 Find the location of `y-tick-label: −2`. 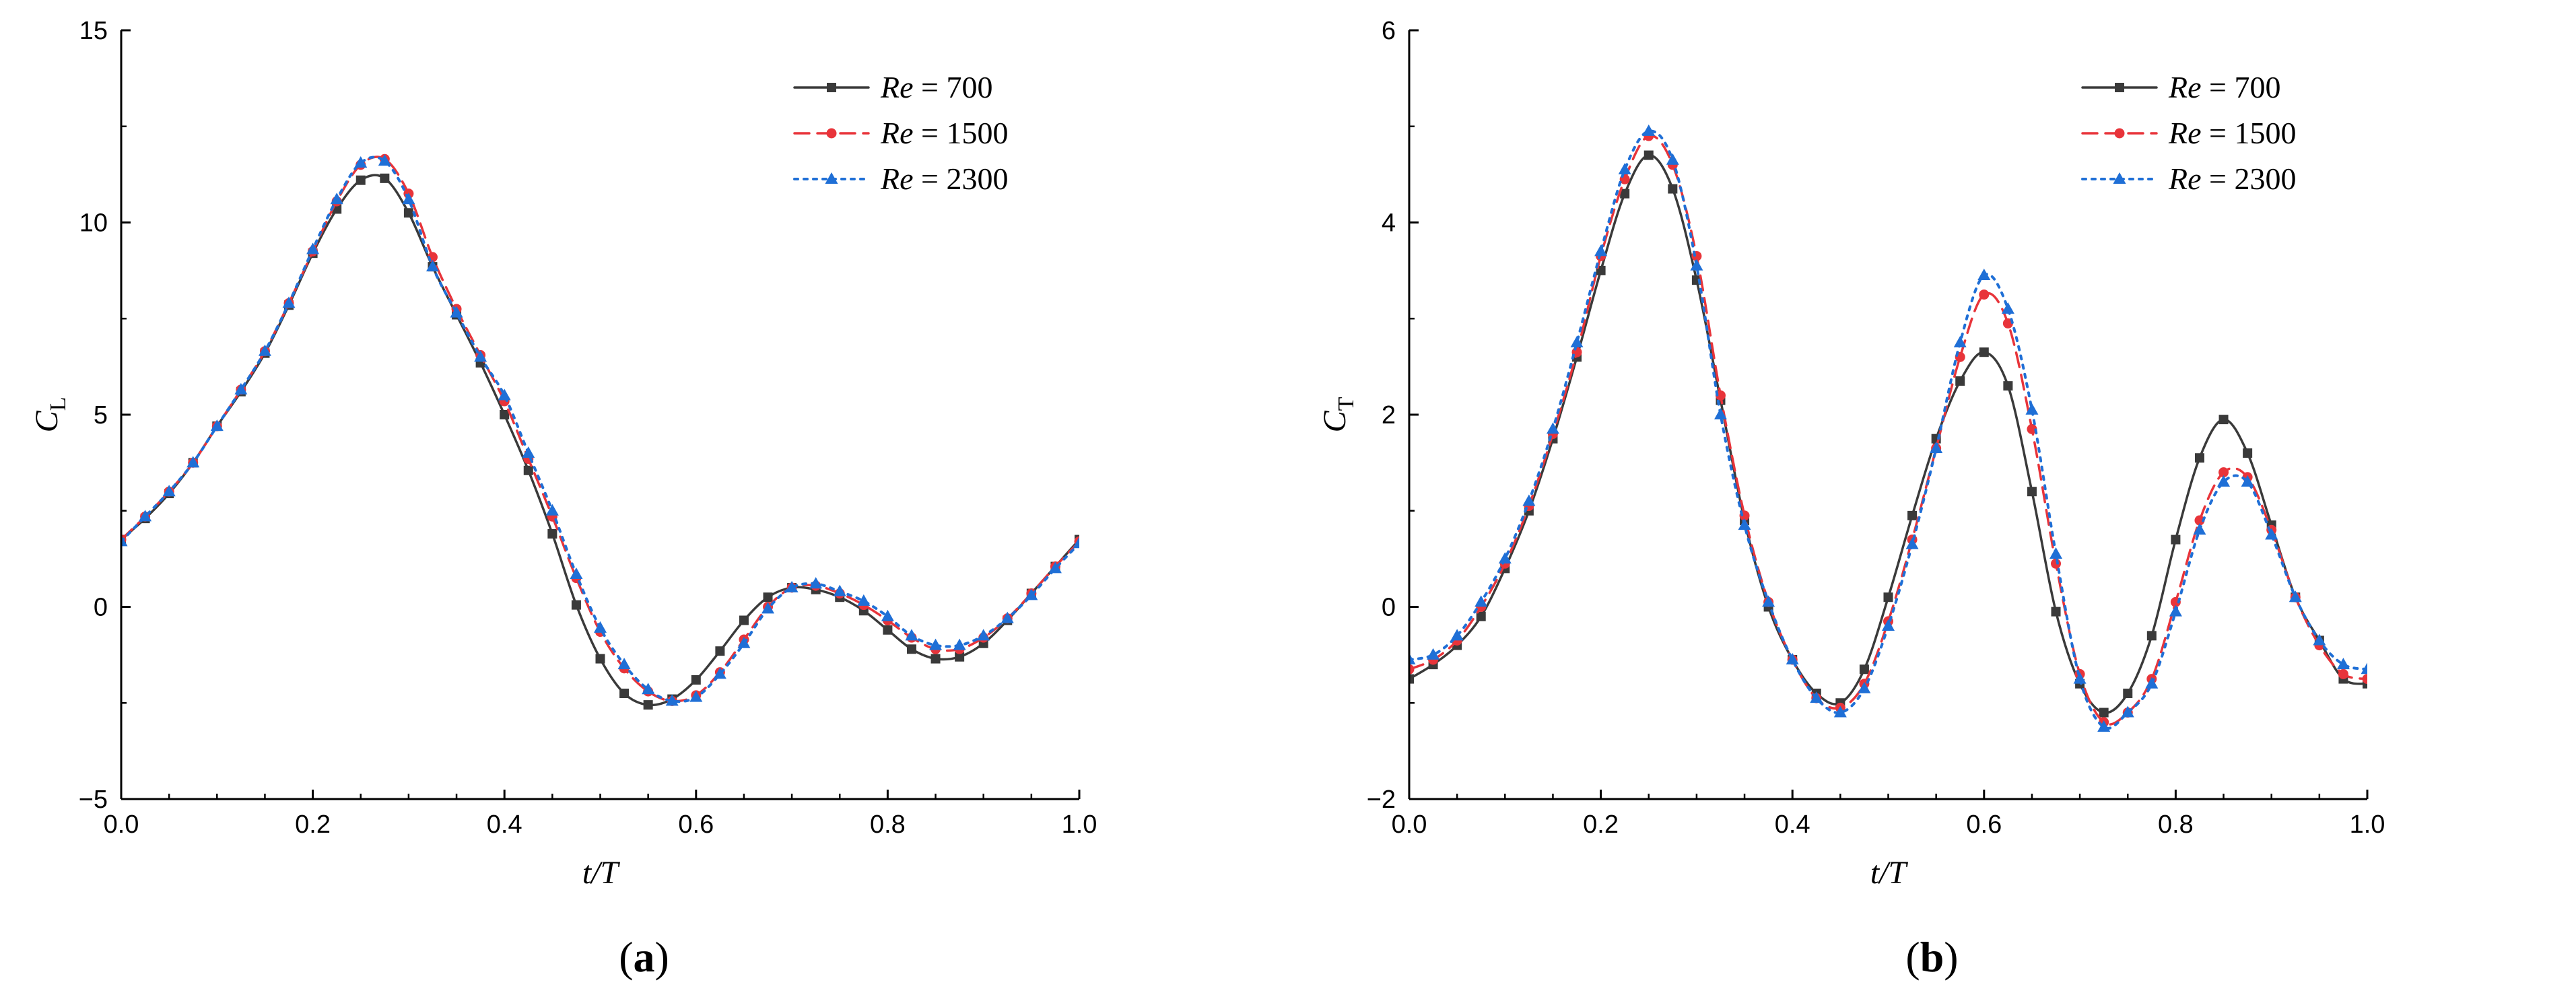

y-tick-label: −2 is located at coordinates (1381, 800).